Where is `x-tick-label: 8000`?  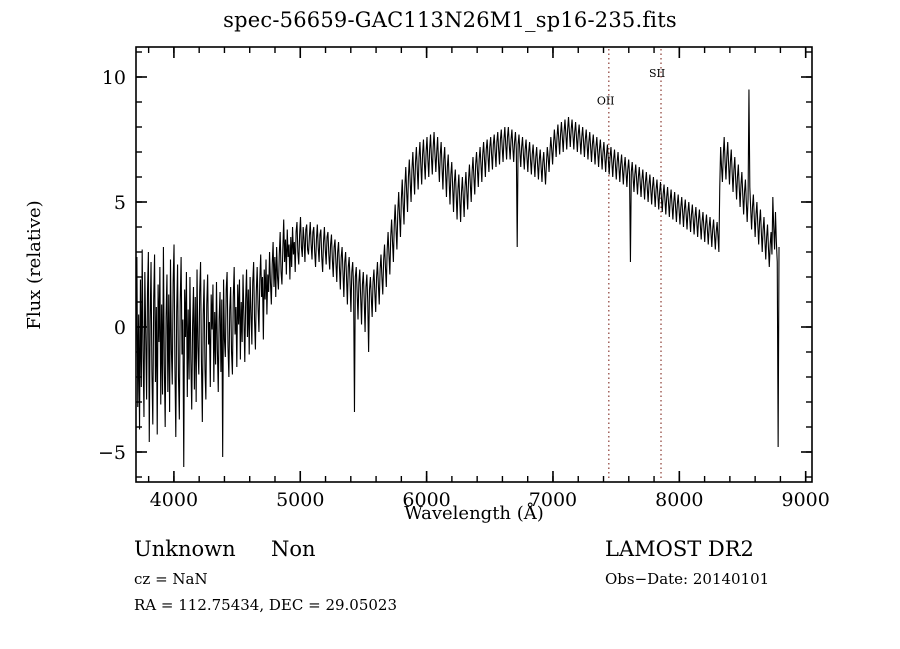
x-tick-label: 8000 is located at coordinates (679, 500).